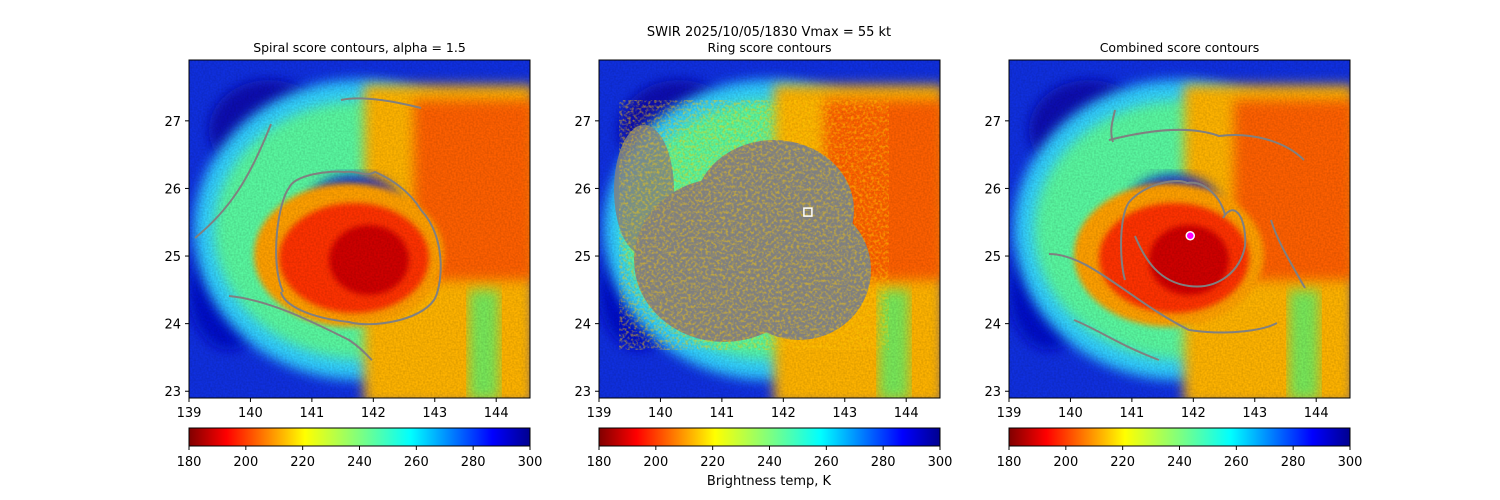 Image resolution: width=1500 pixels, height=500 pixels. Describe the element at coordinates (808, 212) in the screenshot. I see `center-marker-square` at that location.